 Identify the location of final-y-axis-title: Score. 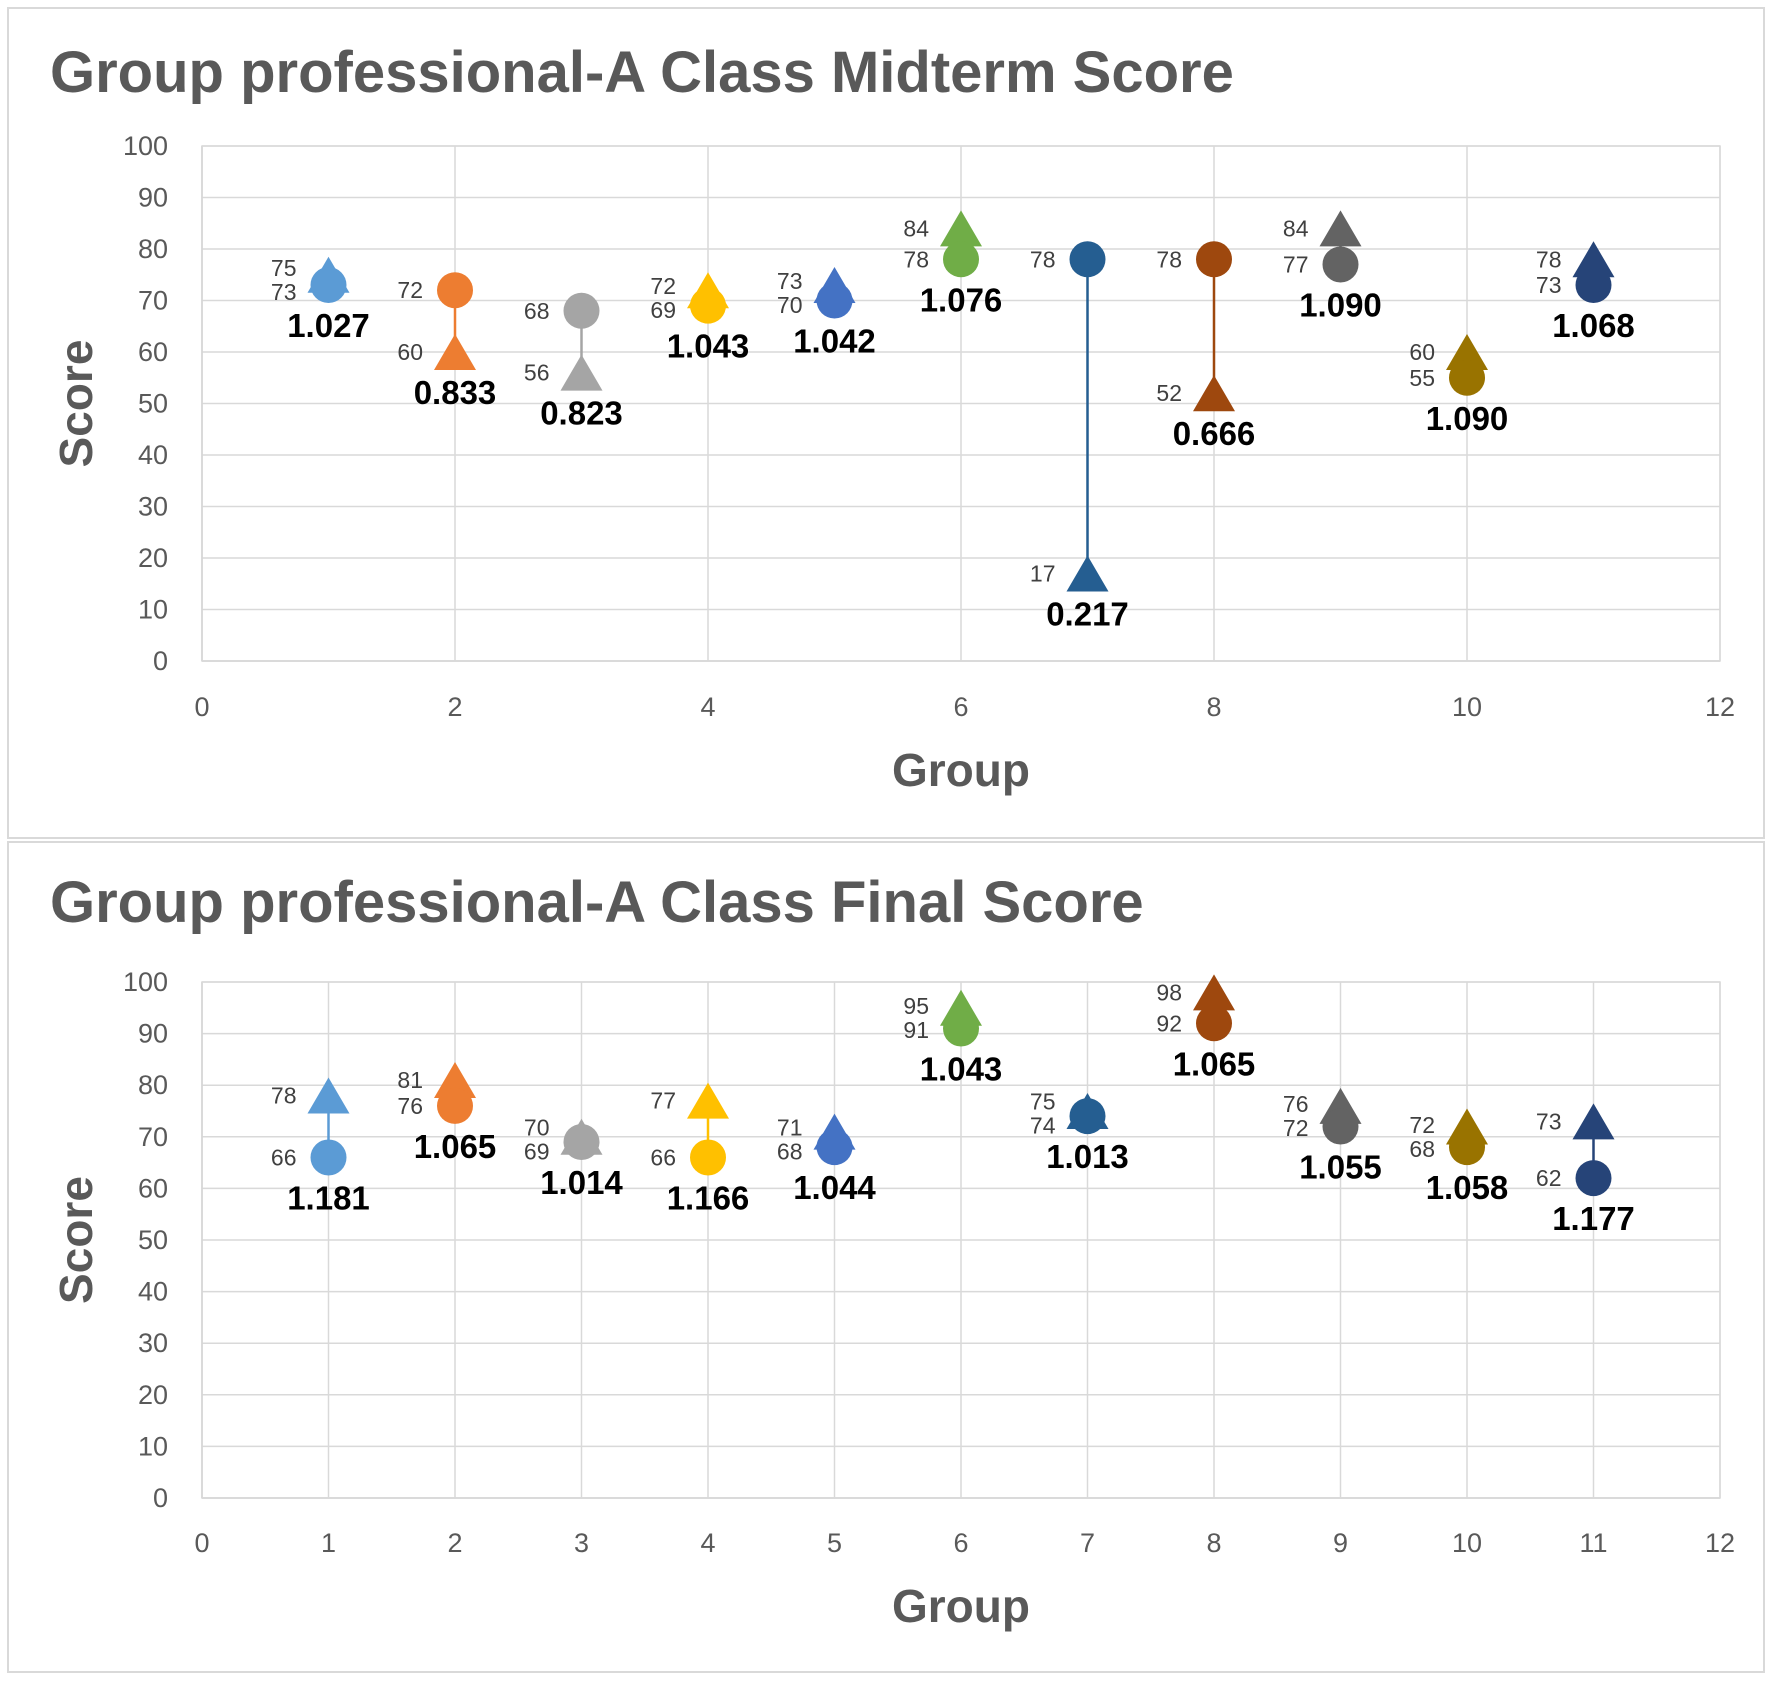
(76, 1240).